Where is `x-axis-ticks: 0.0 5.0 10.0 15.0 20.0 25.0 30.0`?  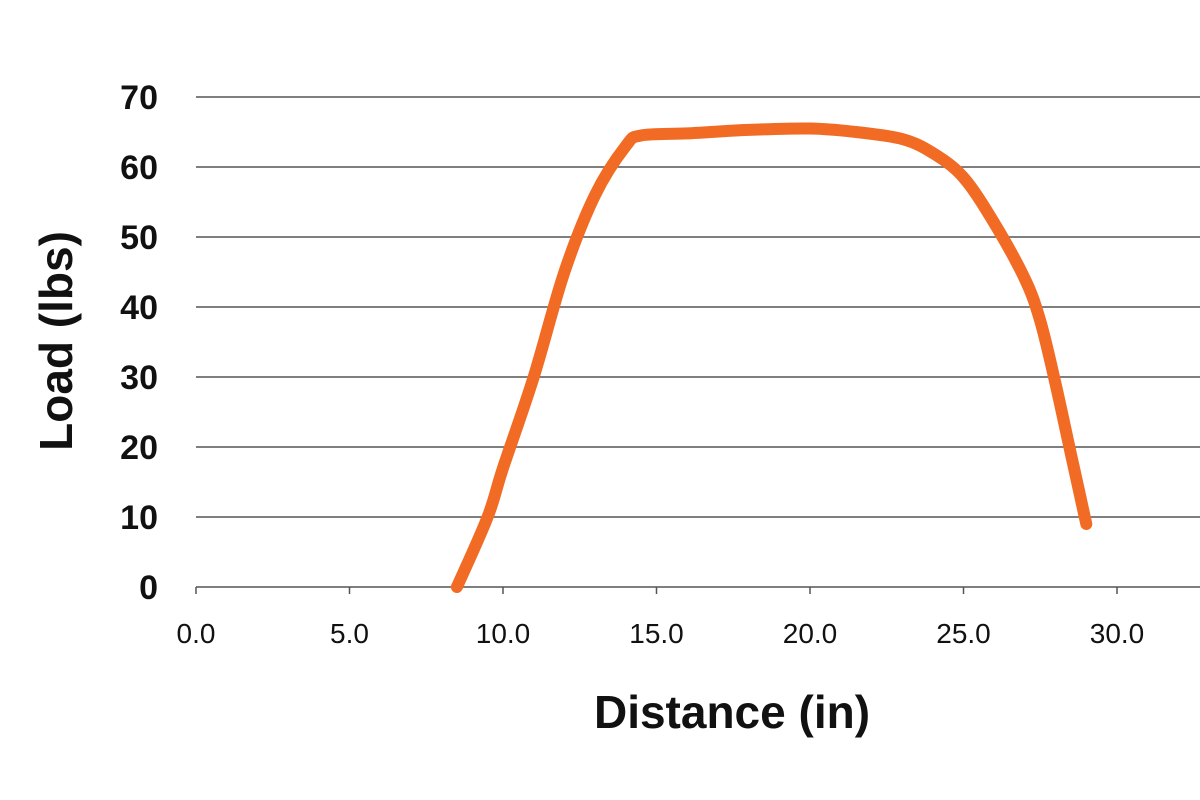 x-axis-ticks: 0.0 5.0 10.0 15.0 20.0 25.0 30.0 is located at coordinates (661, 618).